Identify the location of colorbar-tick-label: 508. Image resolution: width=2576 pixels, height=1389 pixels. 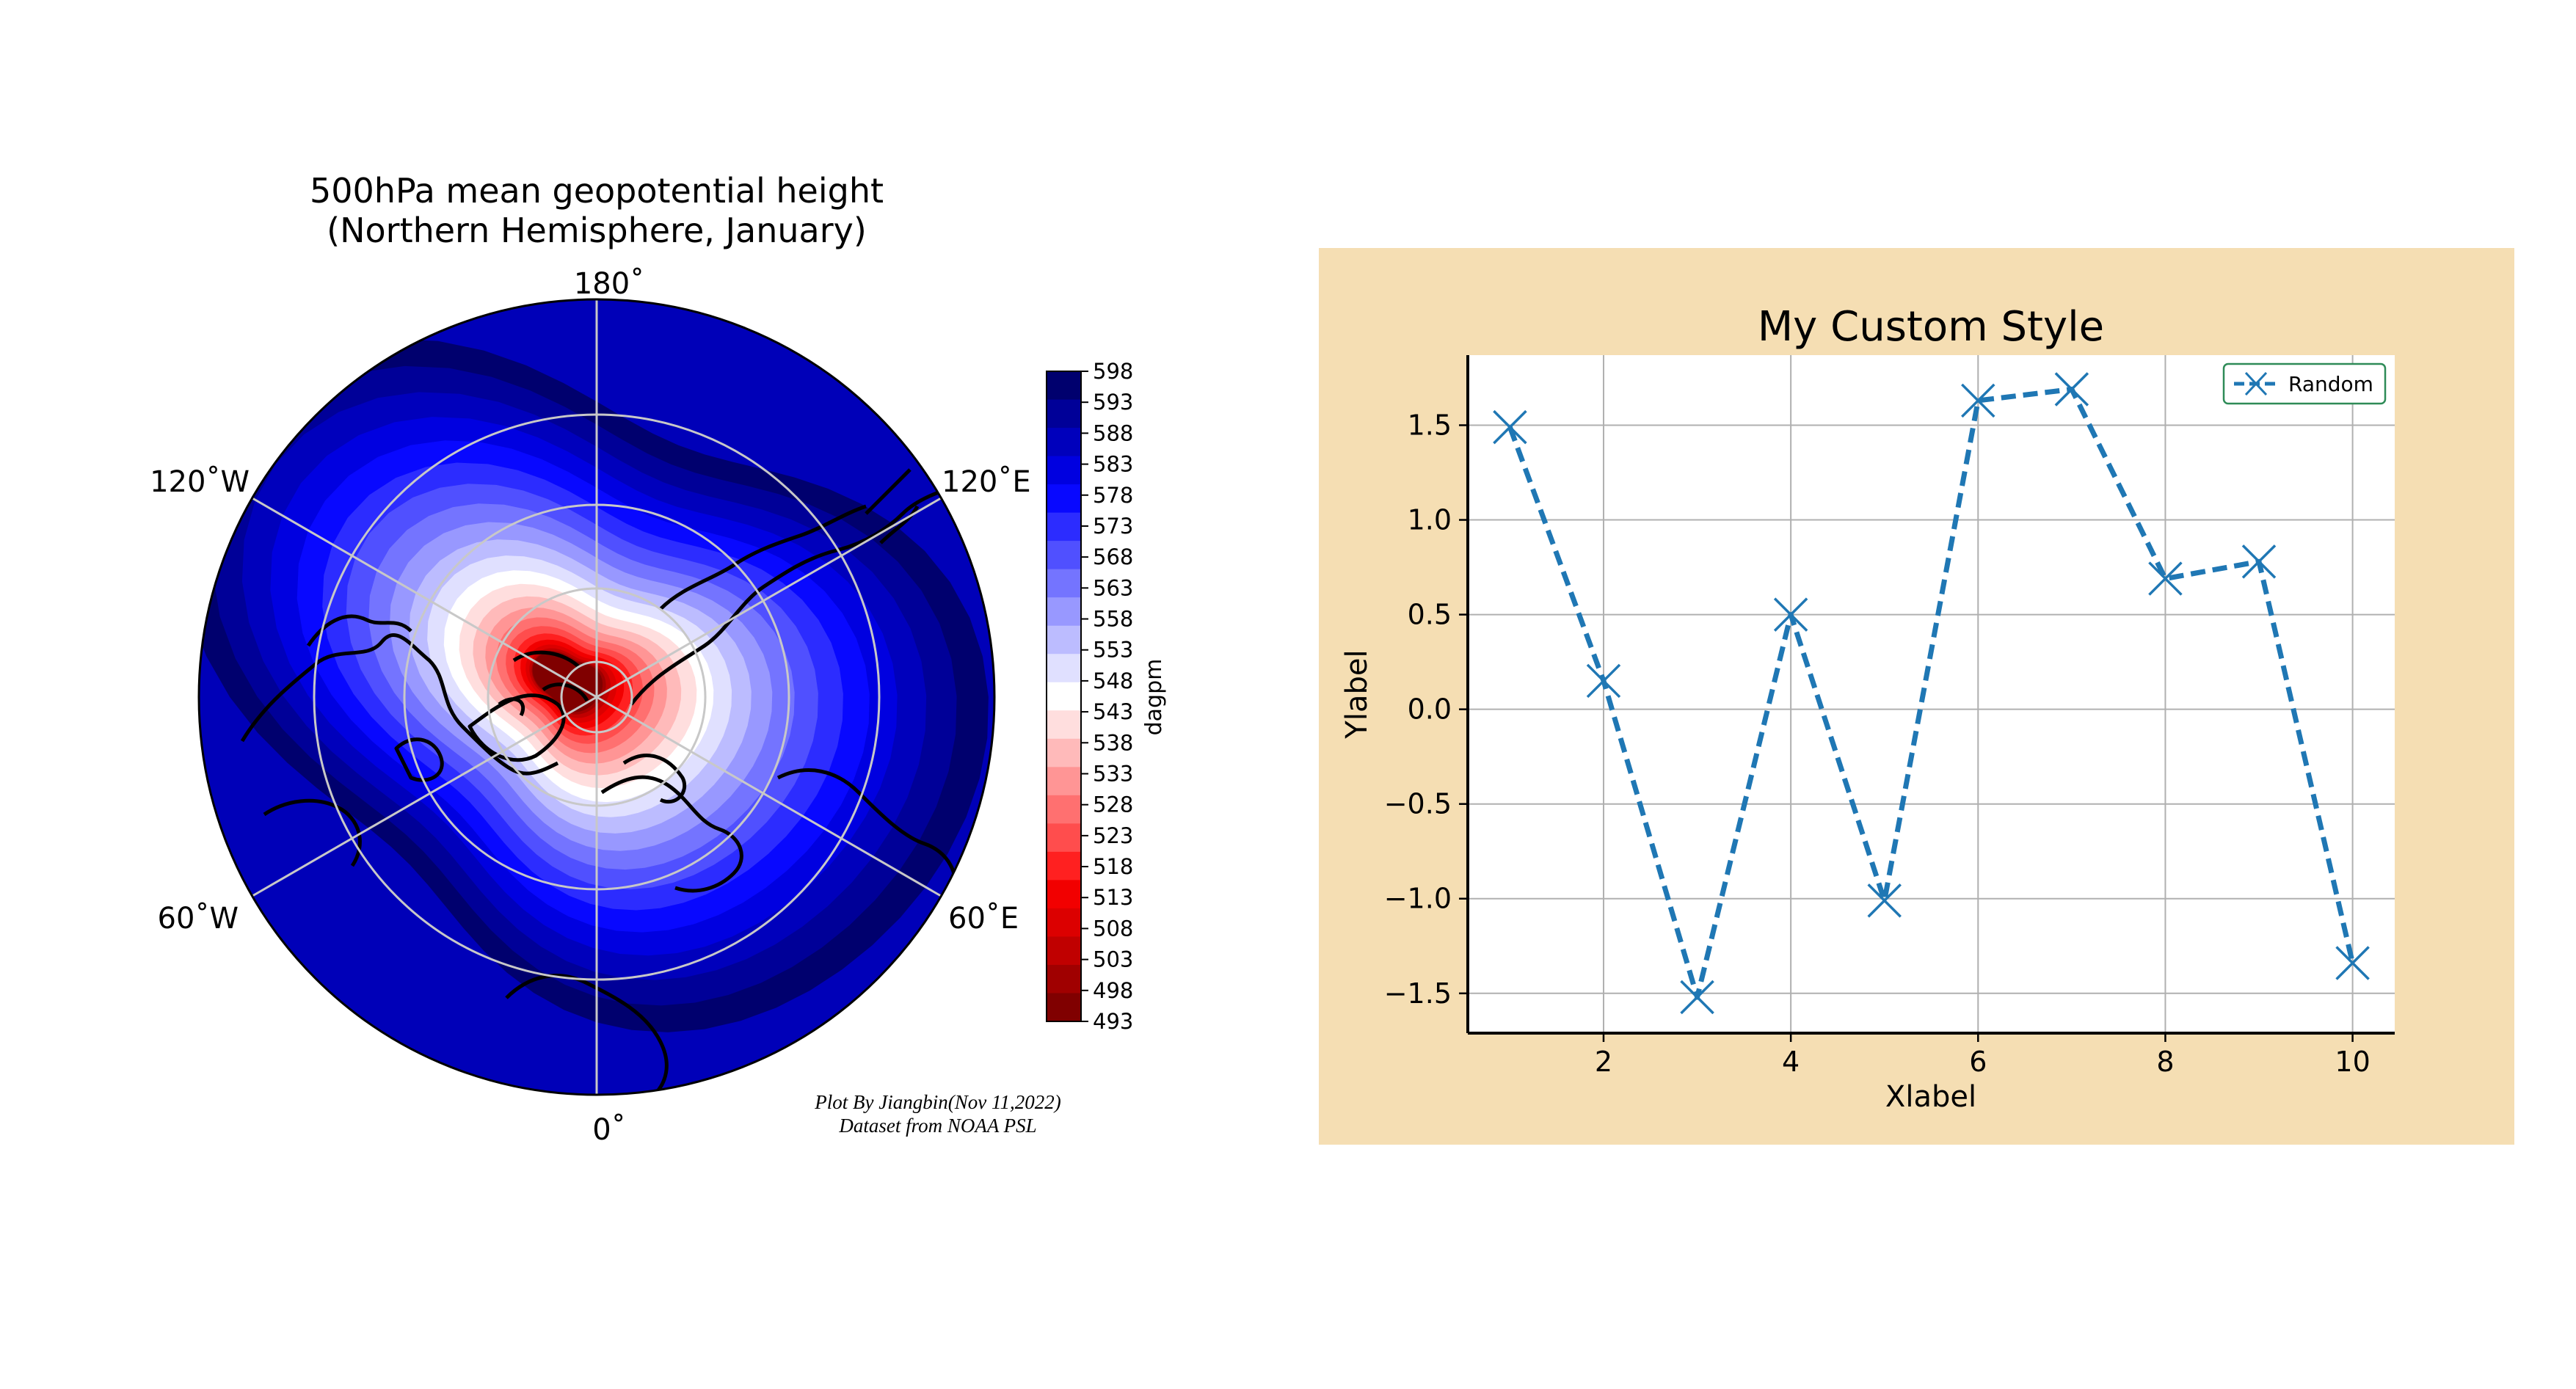
(1113, 928).